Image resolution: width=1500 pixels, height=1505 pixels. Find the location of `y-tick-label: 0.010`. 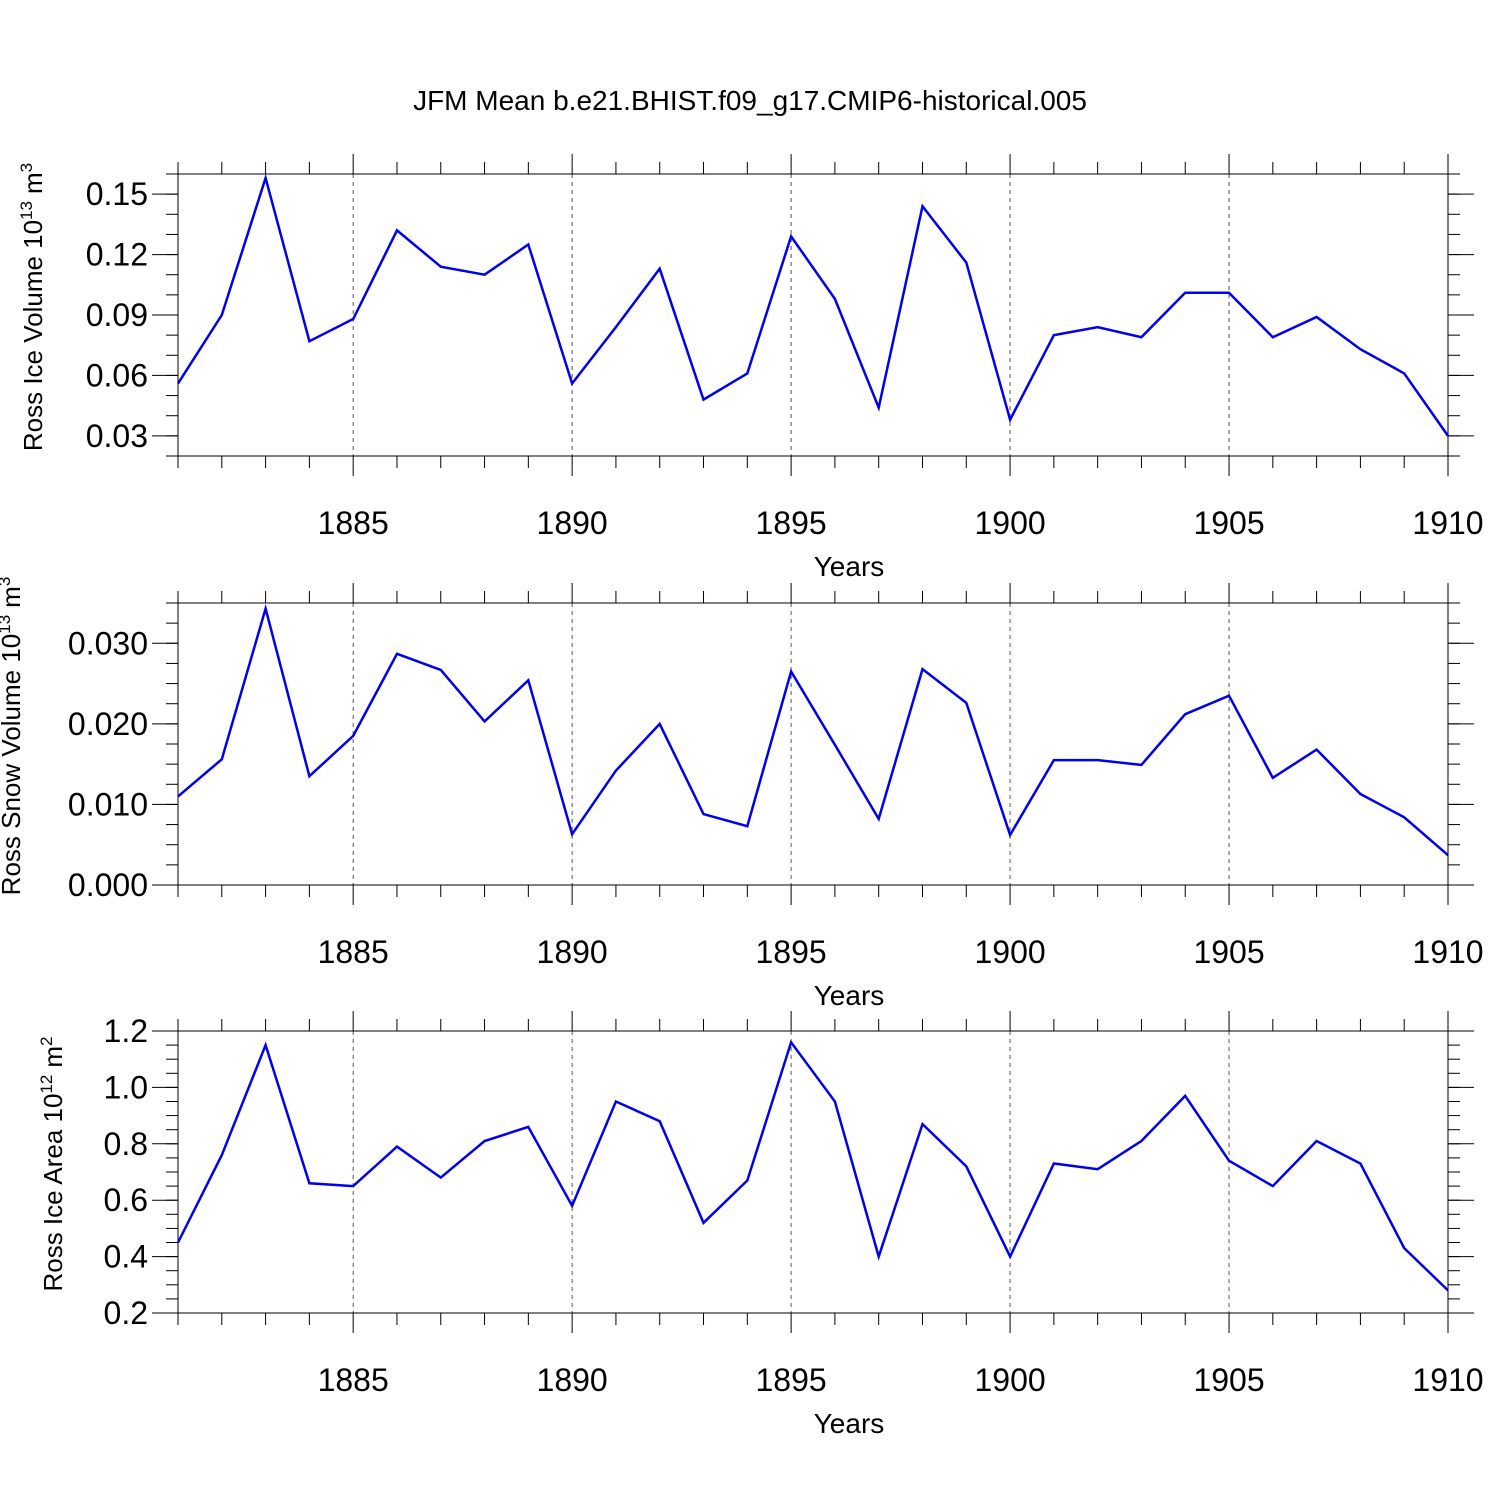

y-tick-label: 0.010 is located at coordinates (108, 804).